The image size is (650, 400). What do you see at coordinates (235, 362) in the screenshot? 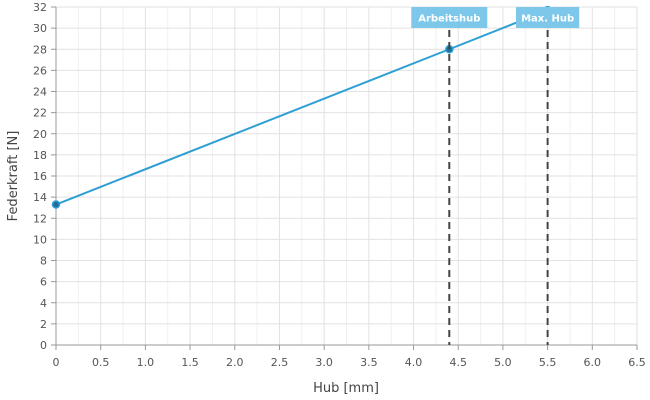
I see `x-tick-label: 2.0` at bounding box center [235, 362].